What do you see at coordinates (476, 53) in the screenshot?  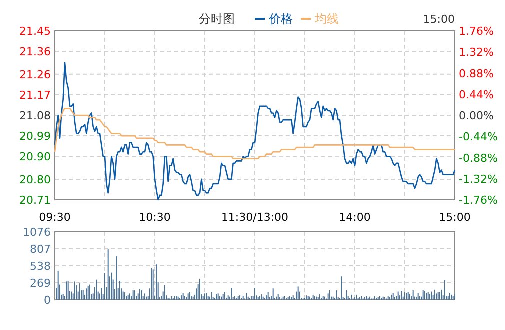 I see `y2-tick-label: 1.32%` at bounding box center [476, 53].